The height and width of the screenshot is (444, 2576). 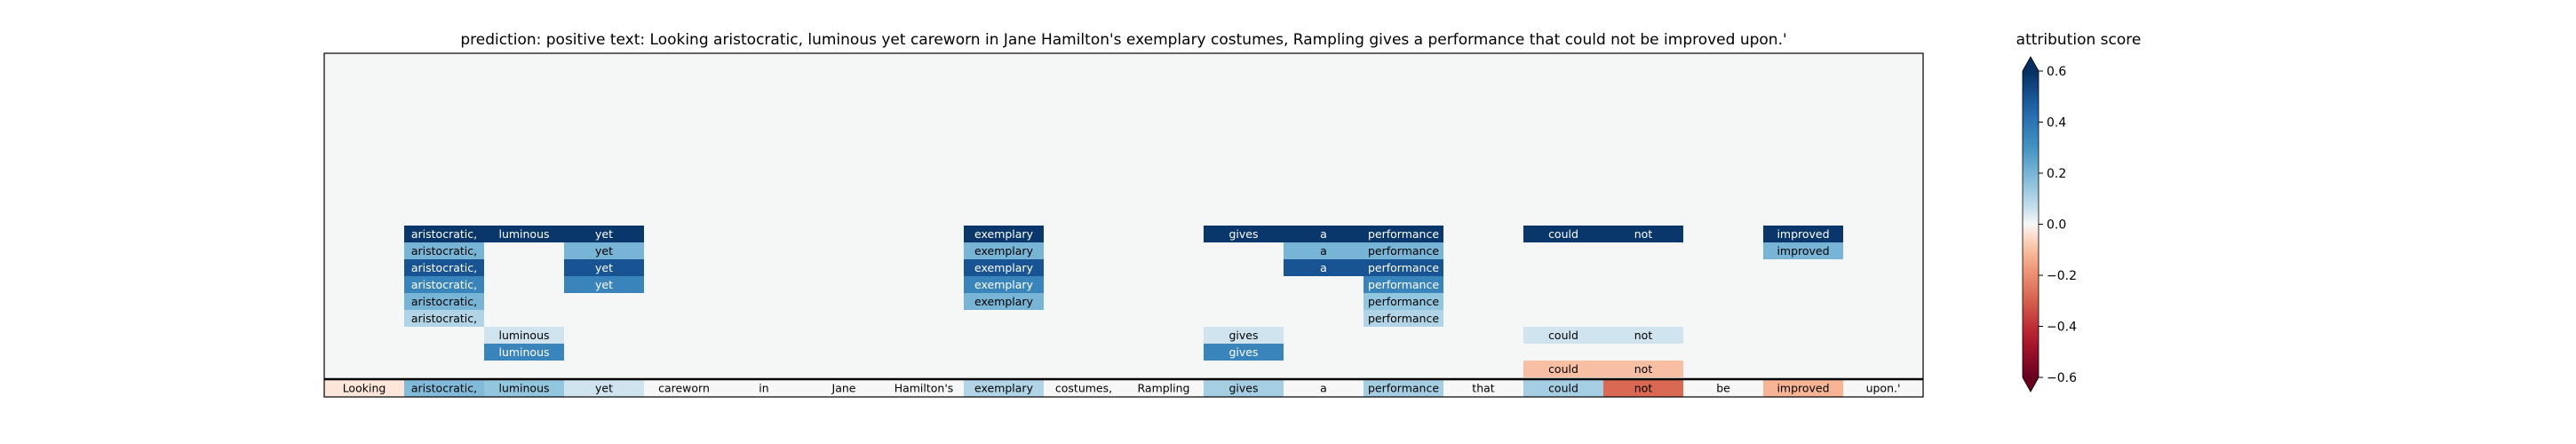 I want to click on base-token-label: in, so click(x=763, y=388).